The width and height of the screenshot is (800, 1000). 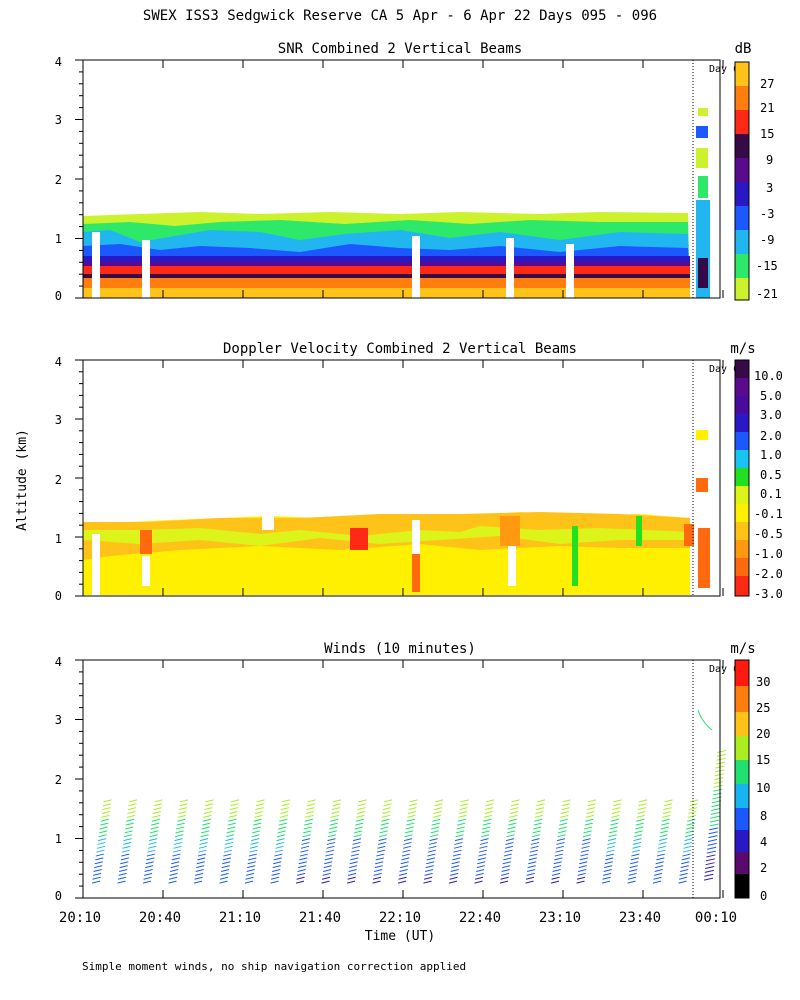 What do you see at coordinates (763, 868) in the screenshot?
I see `winds-colorbar-label: 2` at bounding box center [763, 868].